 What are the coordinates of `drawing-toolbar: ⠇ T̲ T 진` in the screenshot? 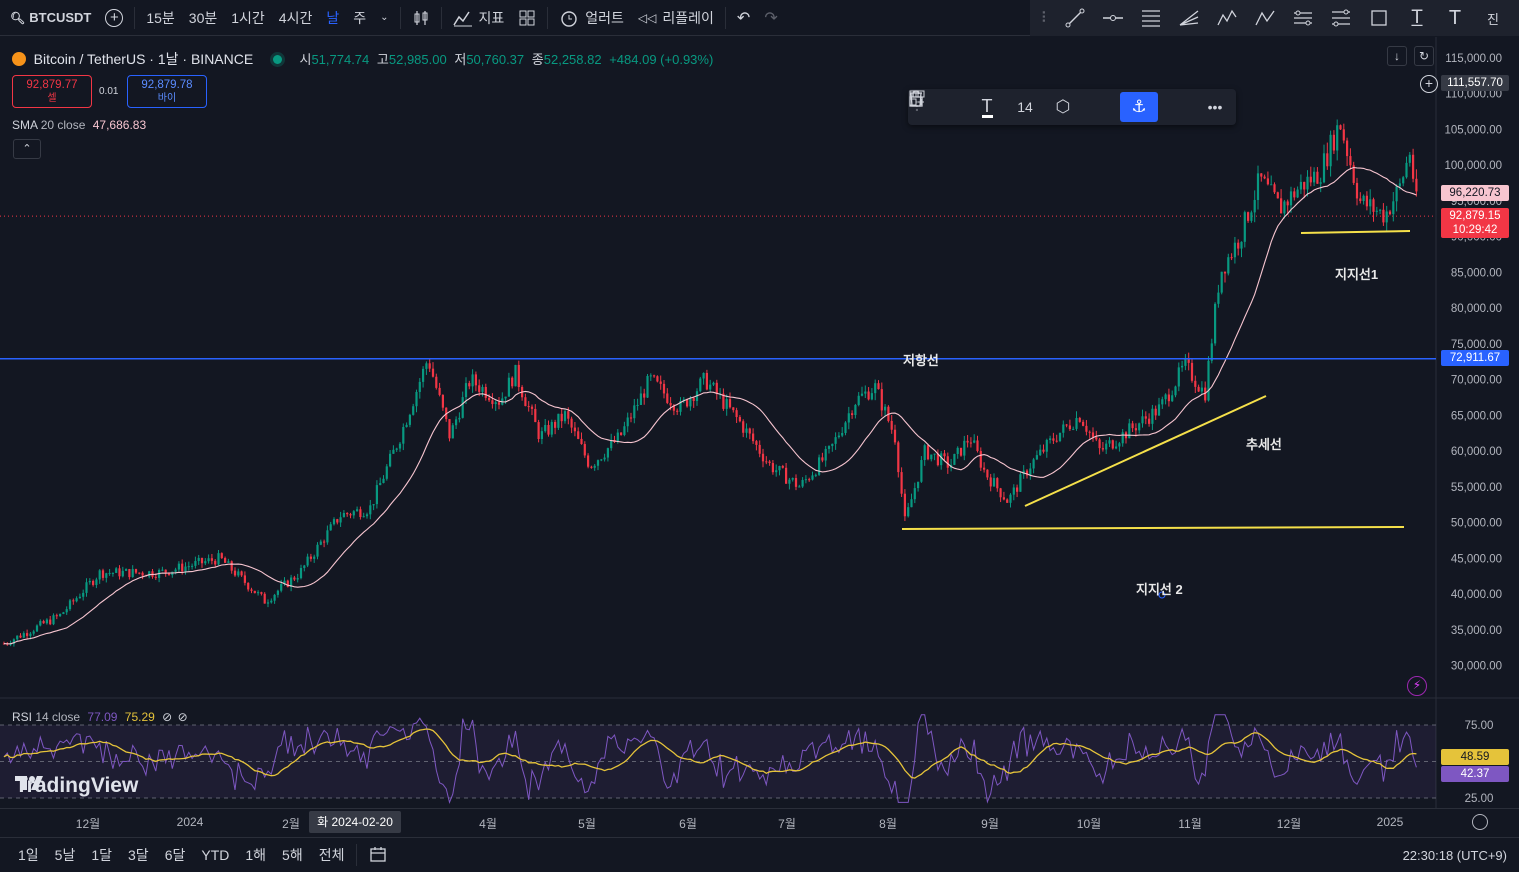 It's located at (1274, 18).